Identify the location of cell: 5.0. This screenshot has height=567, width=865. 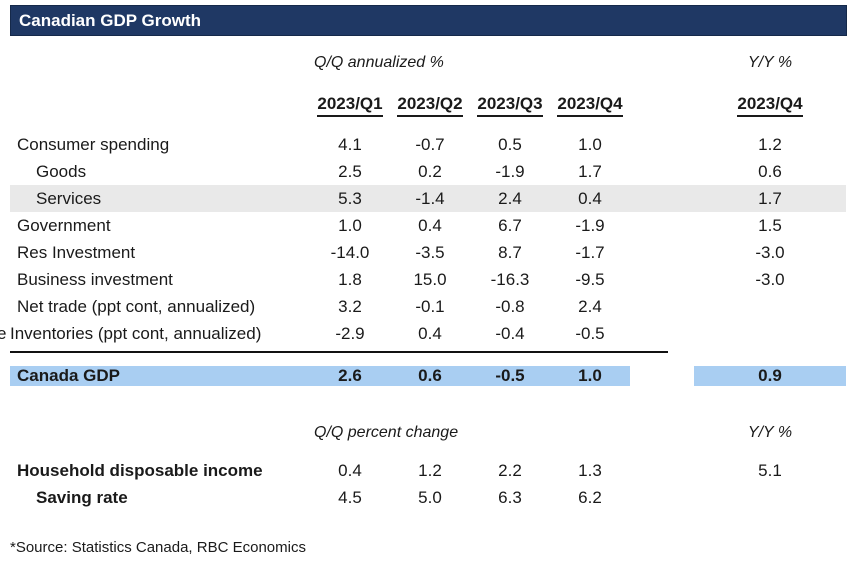
(430, 497).